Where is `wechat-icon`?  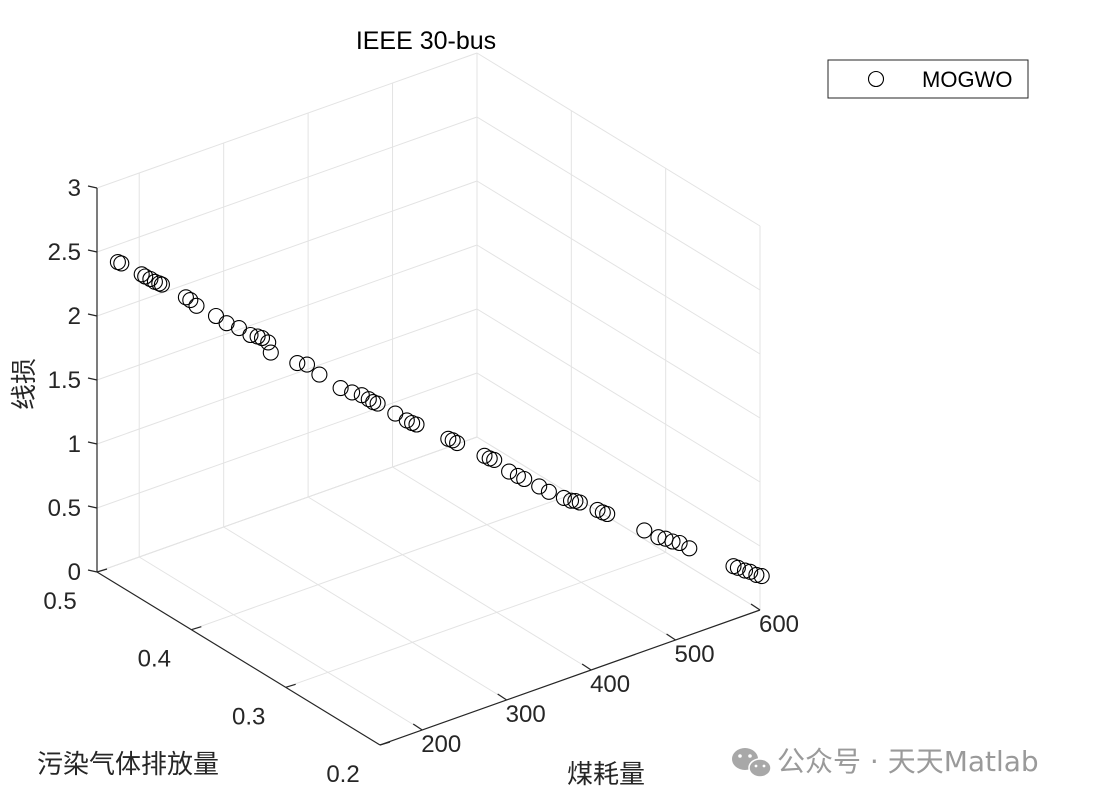
wechat-icon is located at coordinates (752, 763).